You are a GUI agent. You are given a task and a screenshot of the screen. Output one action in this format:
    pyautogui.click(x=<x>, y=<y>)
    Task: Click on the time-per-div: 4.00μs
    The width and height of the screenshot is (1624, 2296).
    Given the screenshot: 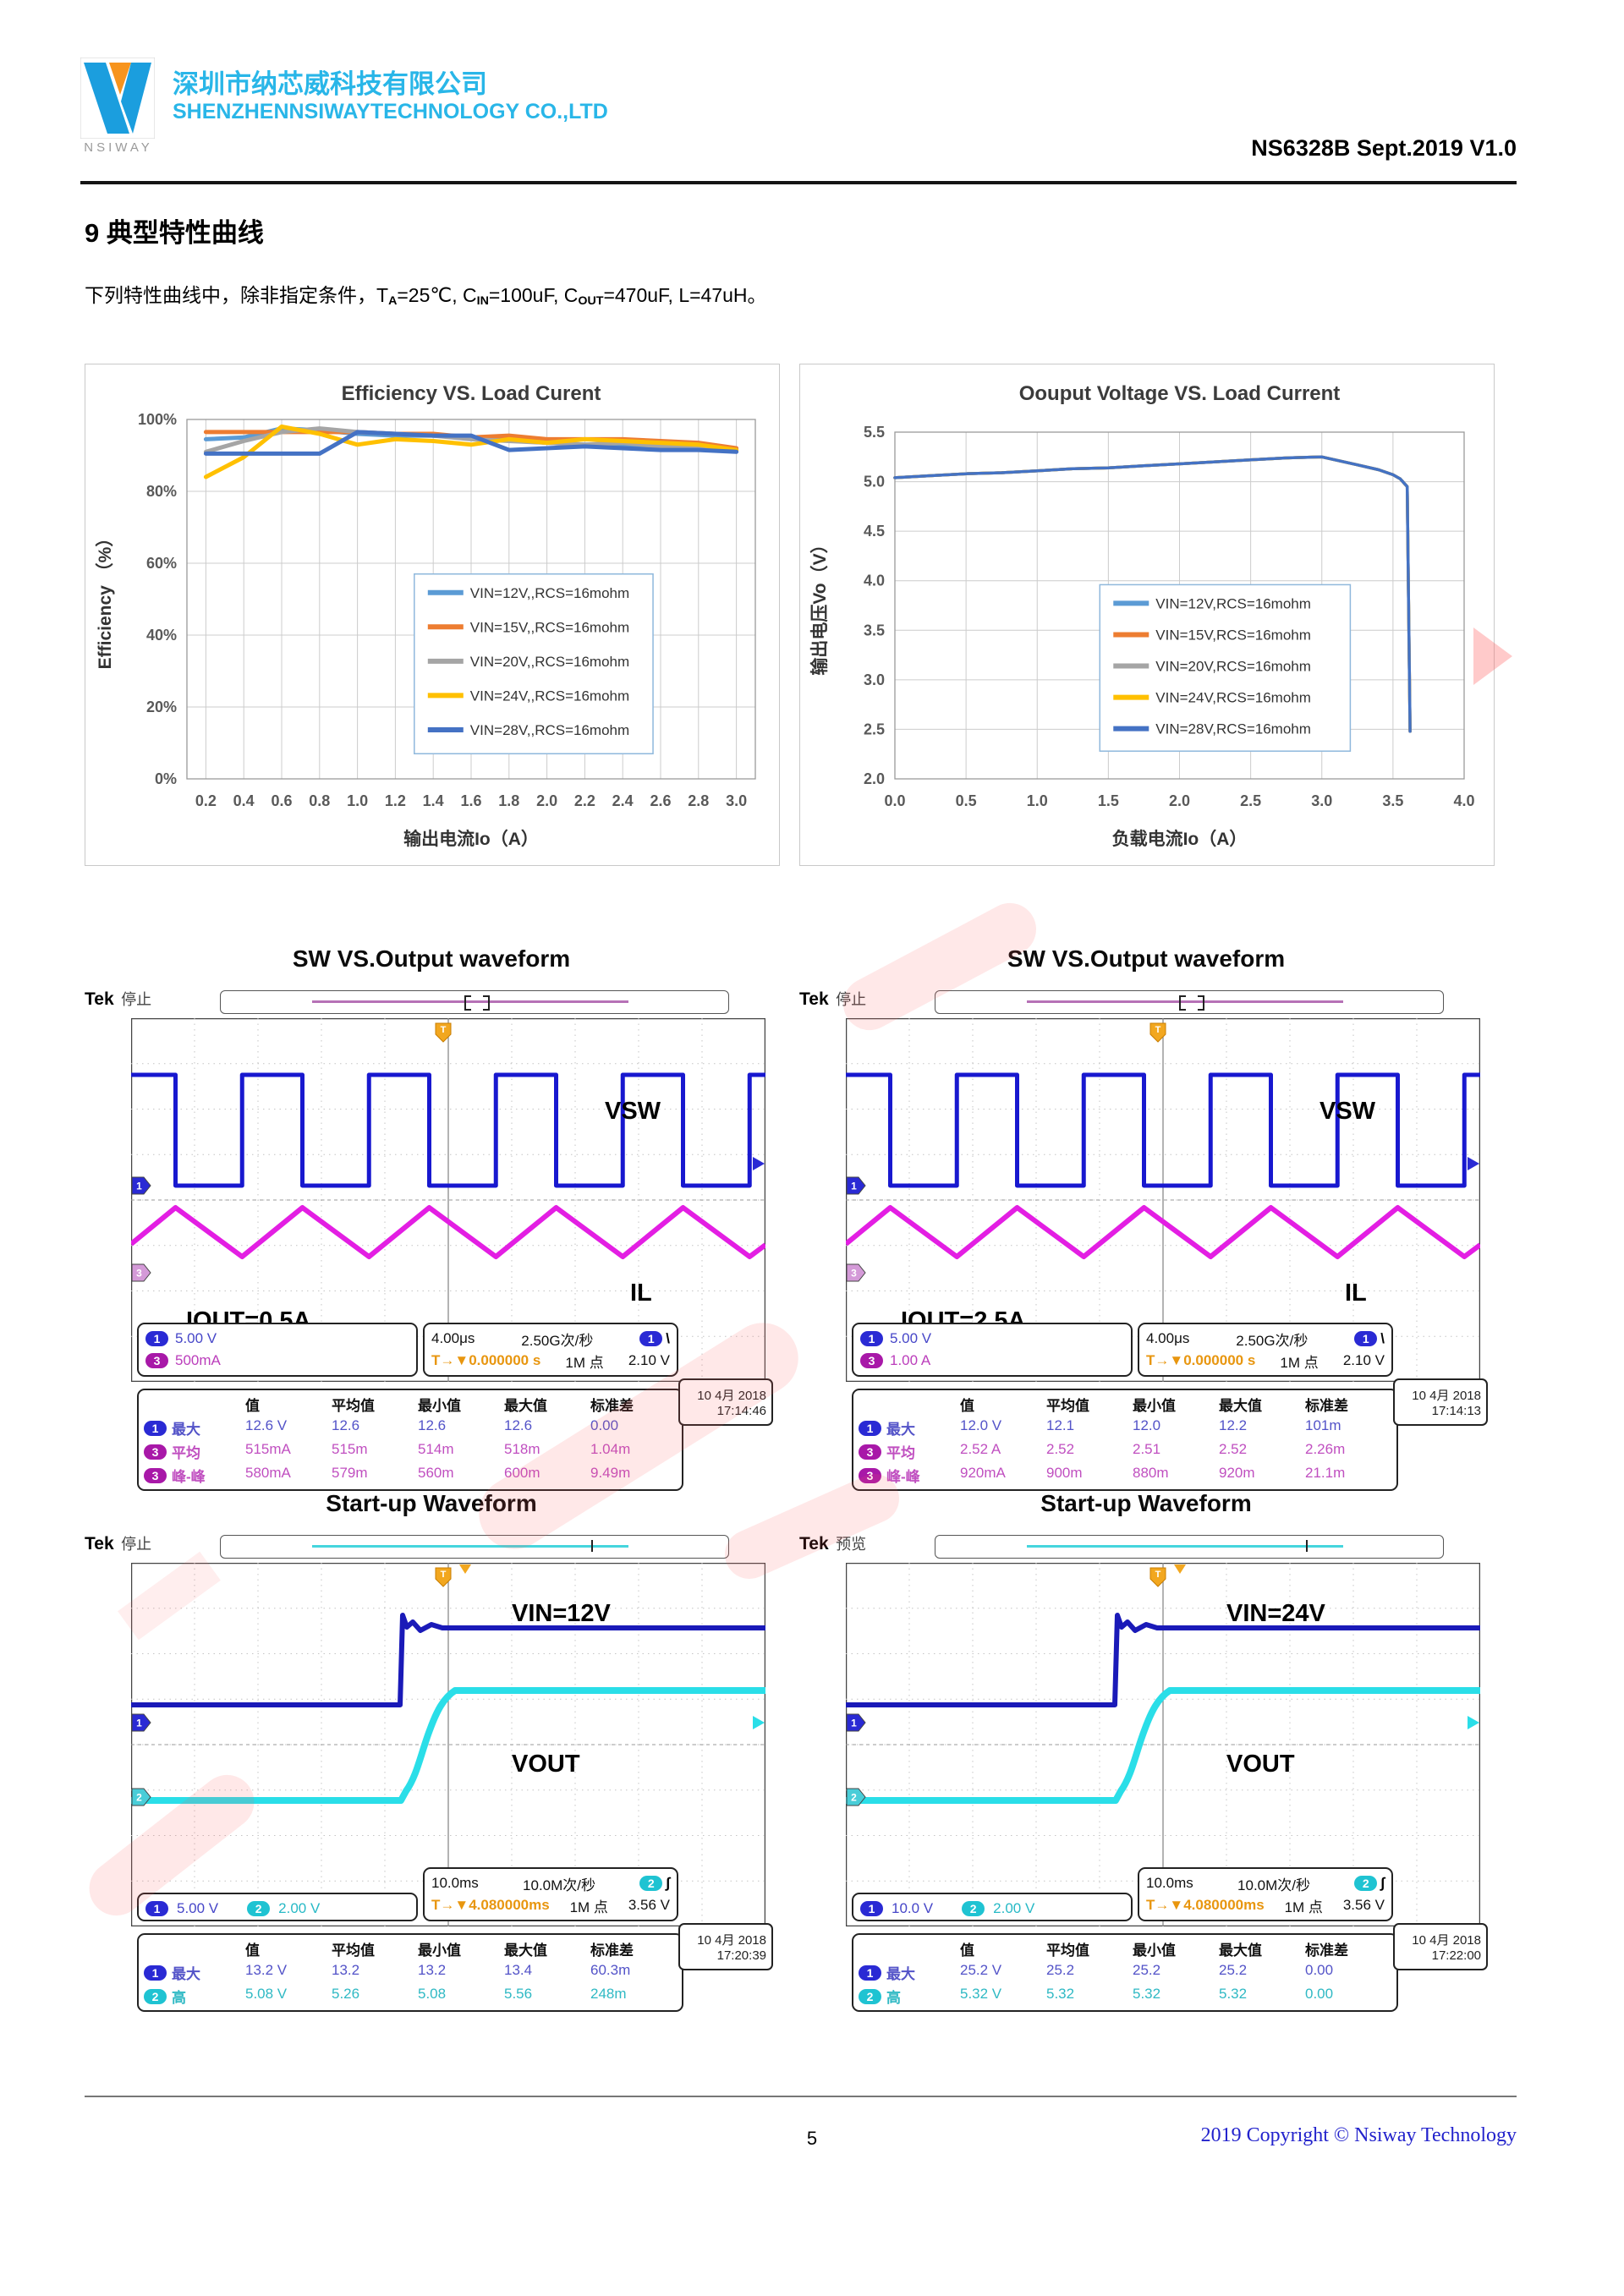 What is the action you would take?
    pyautogui.click(x=1168, y=1338)
    